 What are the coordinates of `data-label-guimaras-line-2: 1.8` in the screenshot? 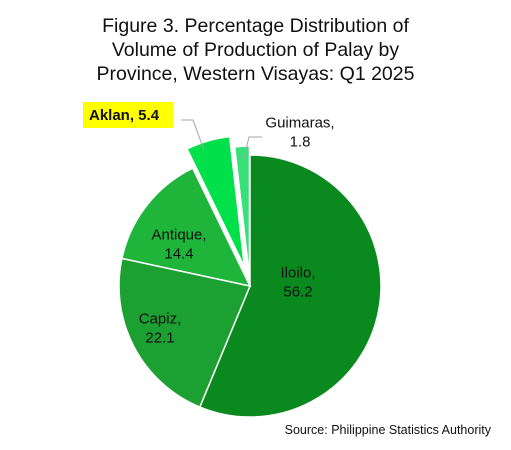 It's located at (300, 142).